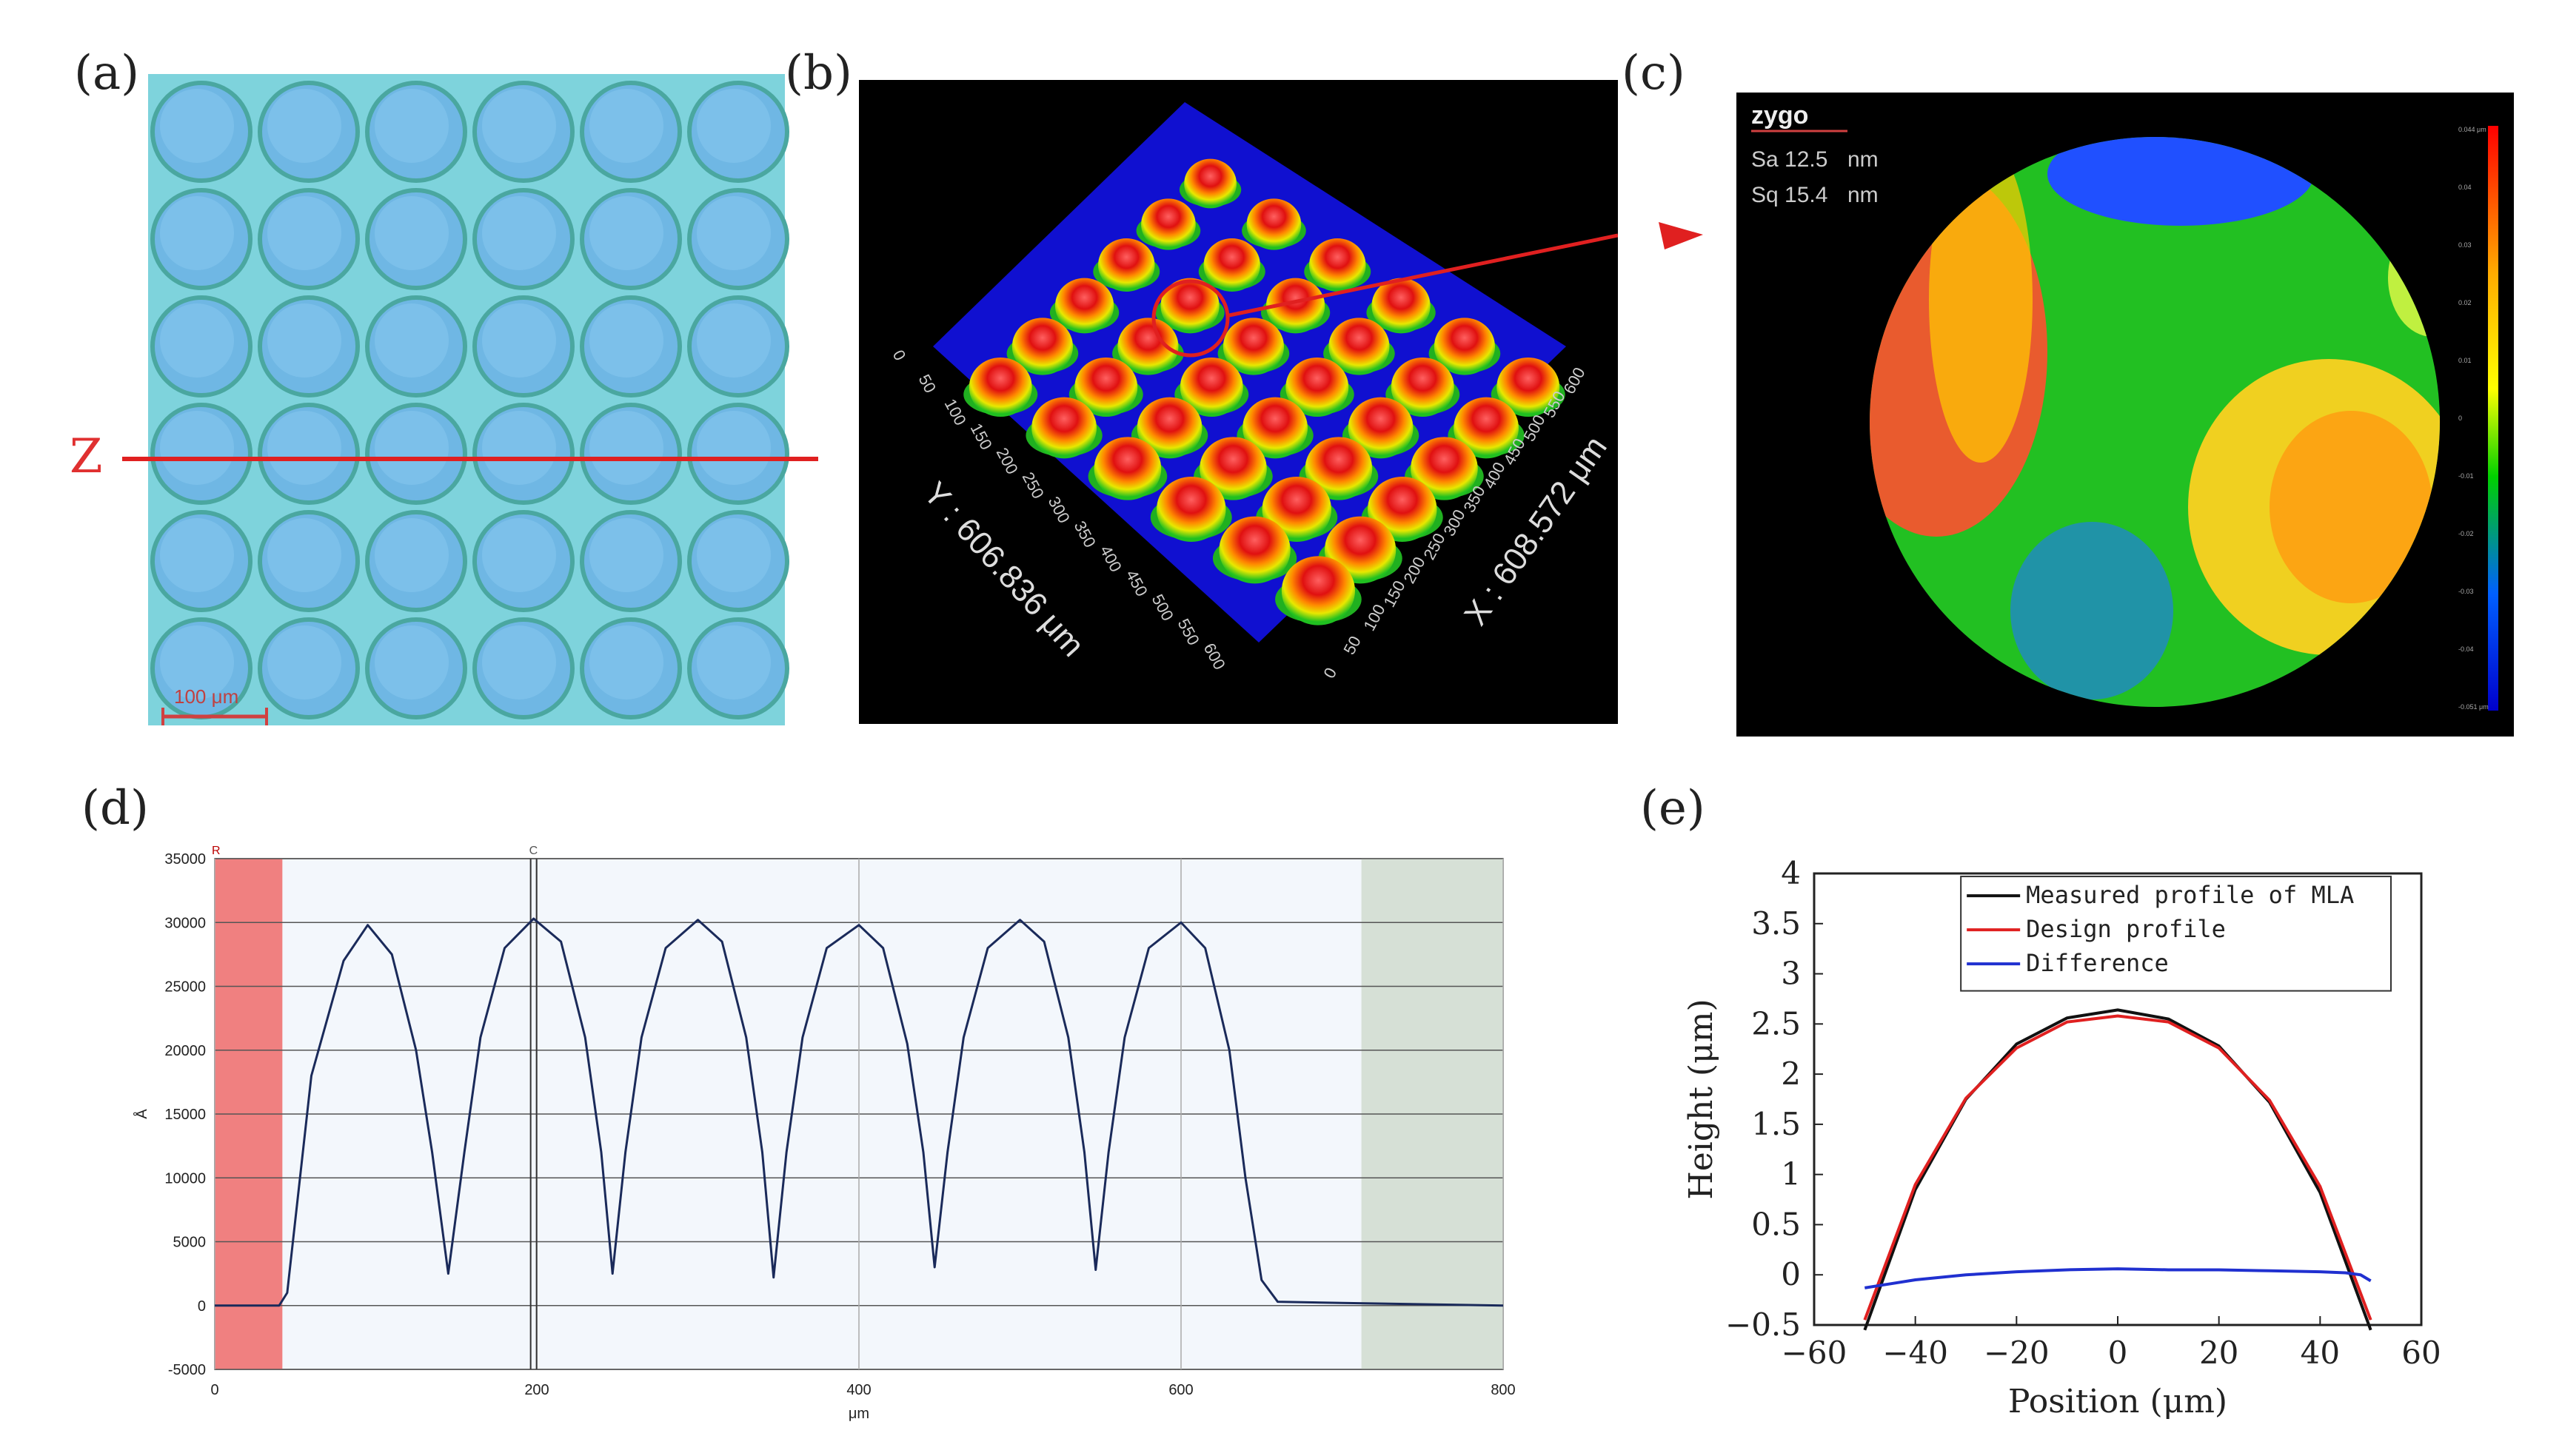 The image size is (2562, 1456). Describe the element at coordinates (2126, 929) in the screenshot. I see `legend-label: Design profile` at that location.